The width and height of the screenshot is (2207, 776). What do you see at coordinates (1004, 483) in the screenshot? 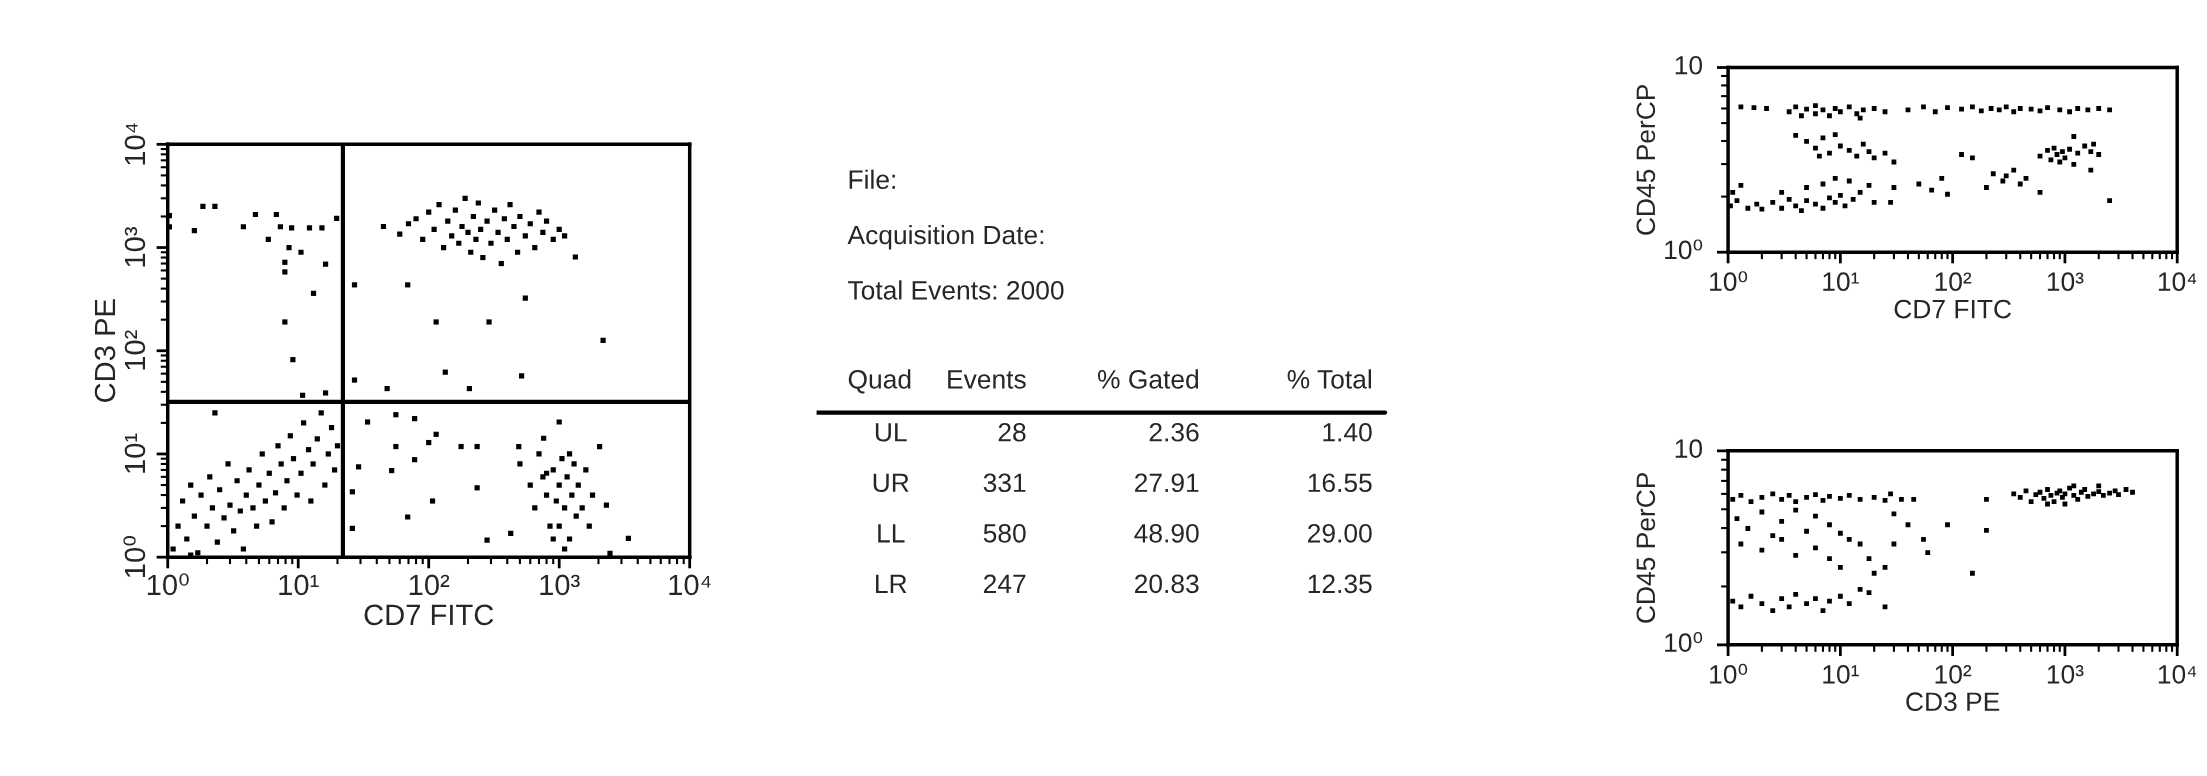
I see `data-label: 331` at bounding box center [1004, 483].